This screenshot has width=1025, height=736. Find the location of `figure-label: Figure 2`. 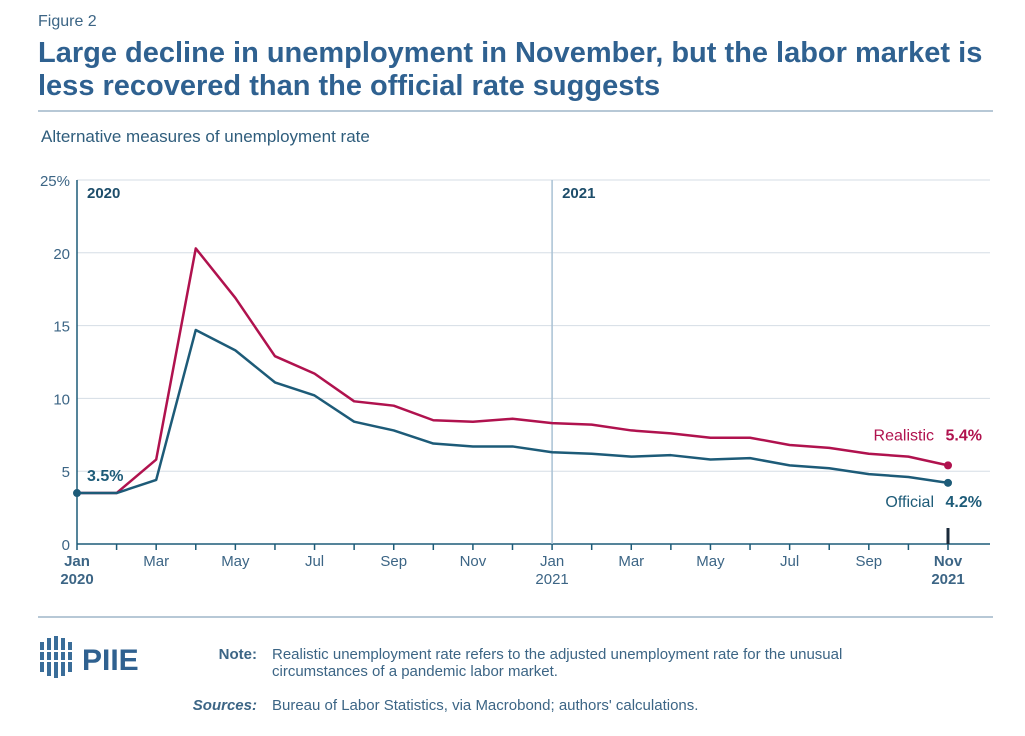

figure-label: Figure 2 is located at coordinates (67, 21).